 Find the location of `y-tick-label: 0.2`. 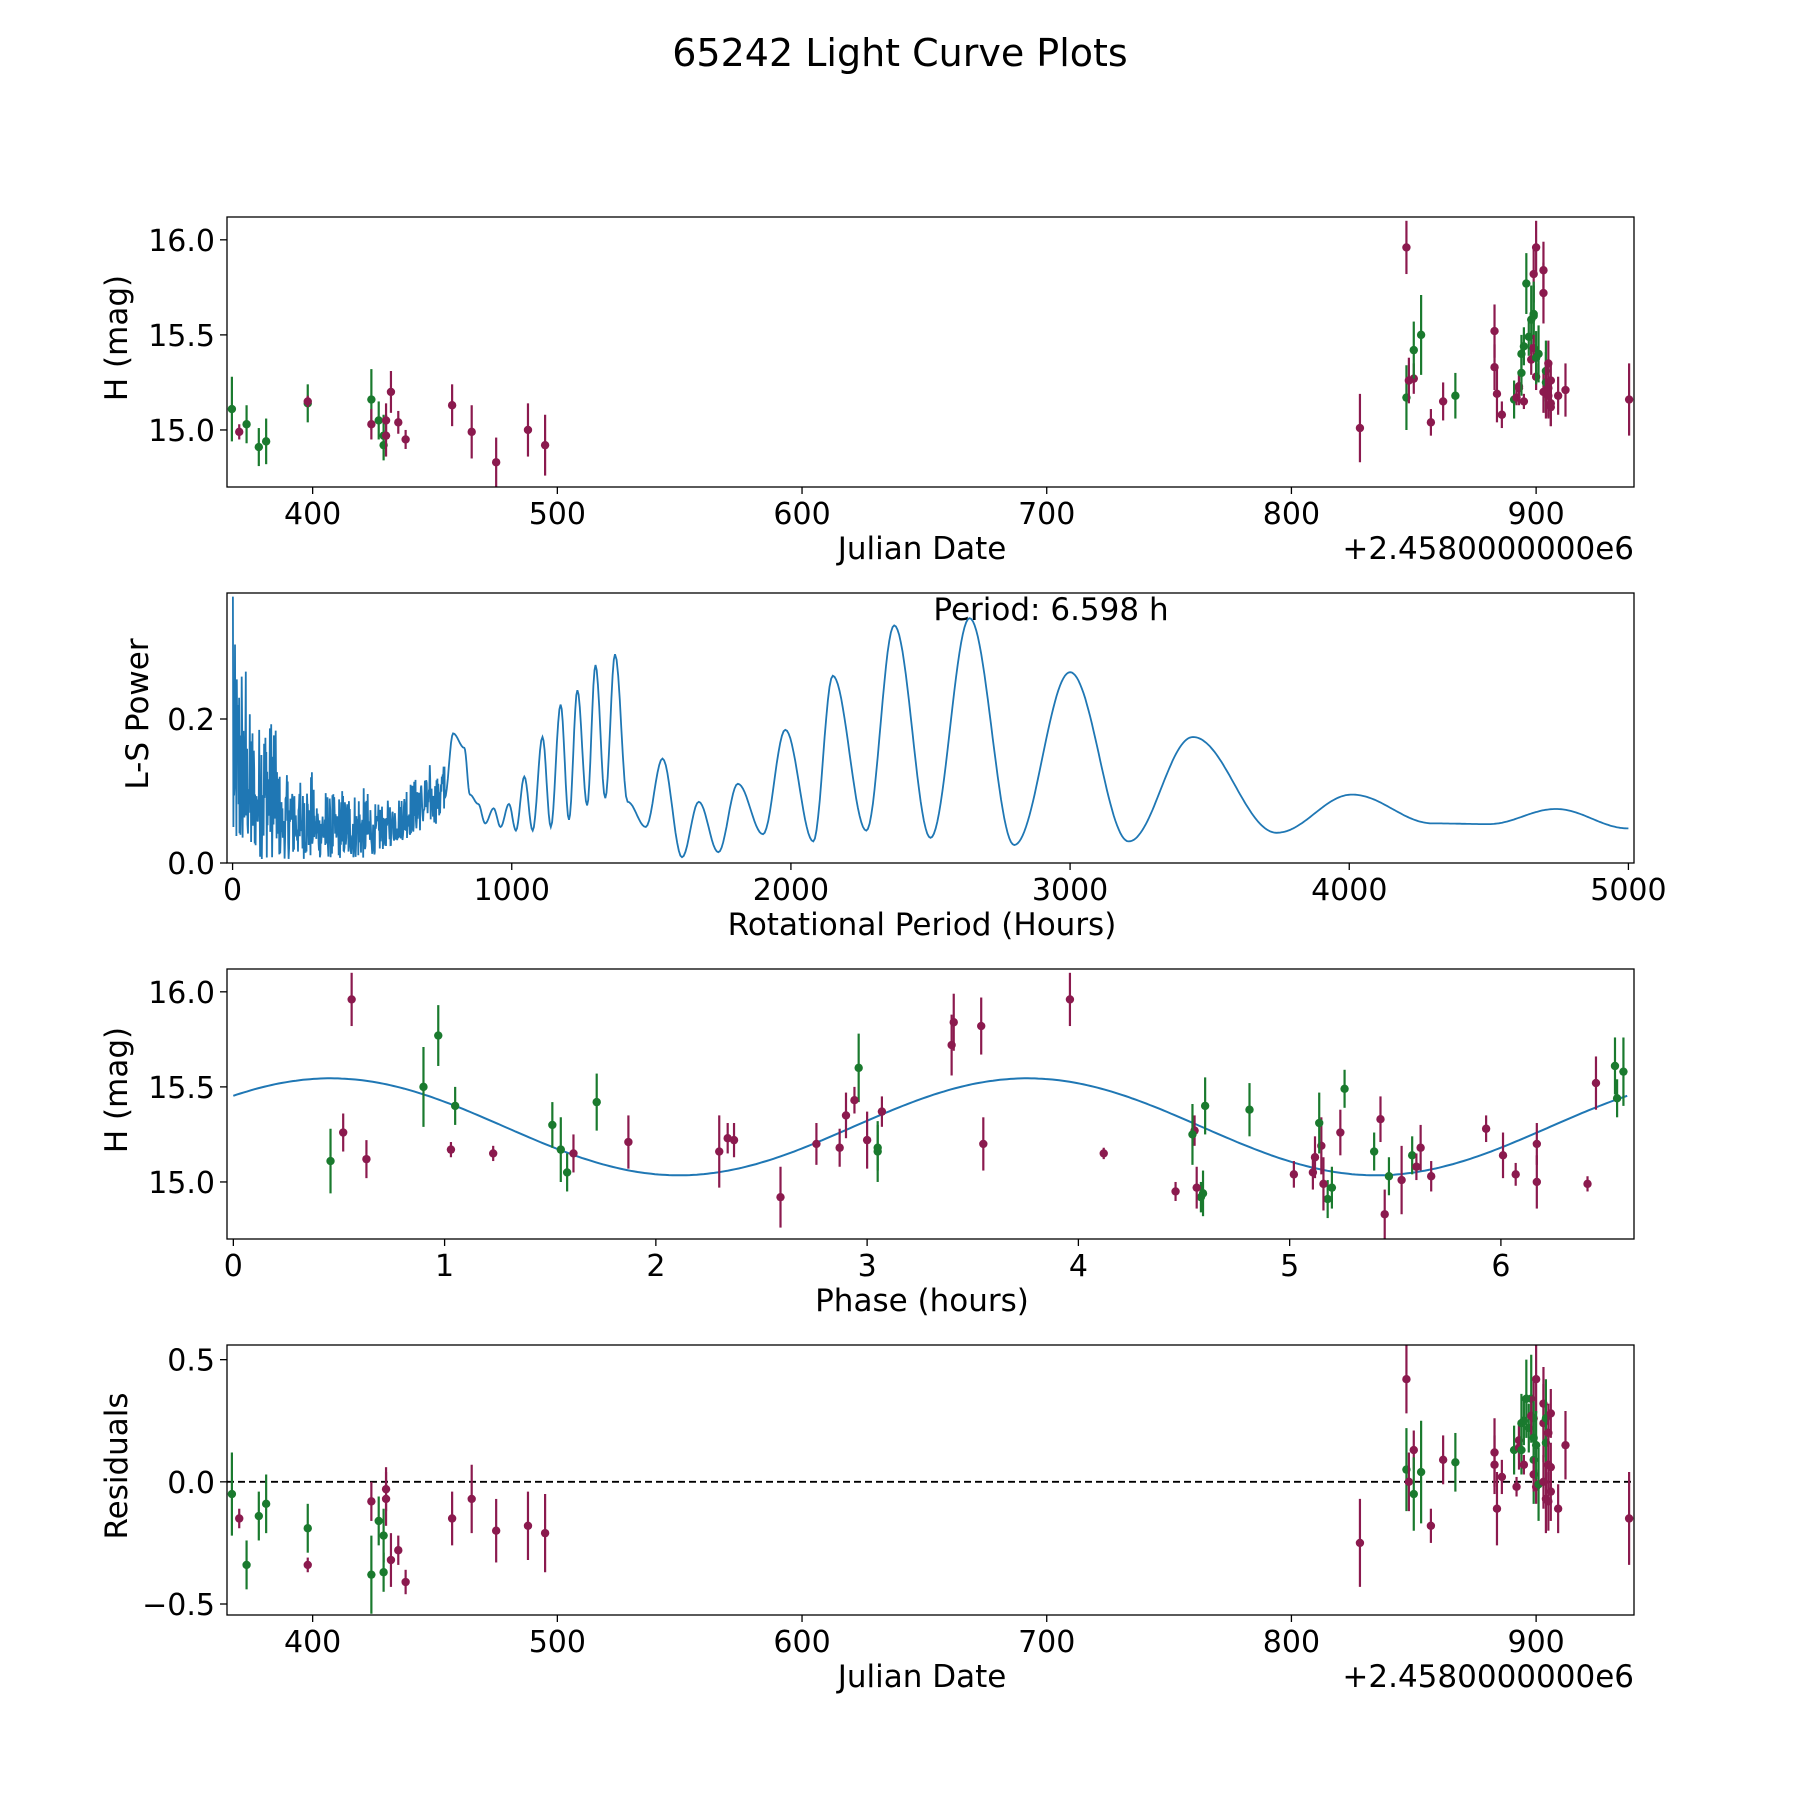

y-tick-label: 0.2 is located at coordinates (191, 720).